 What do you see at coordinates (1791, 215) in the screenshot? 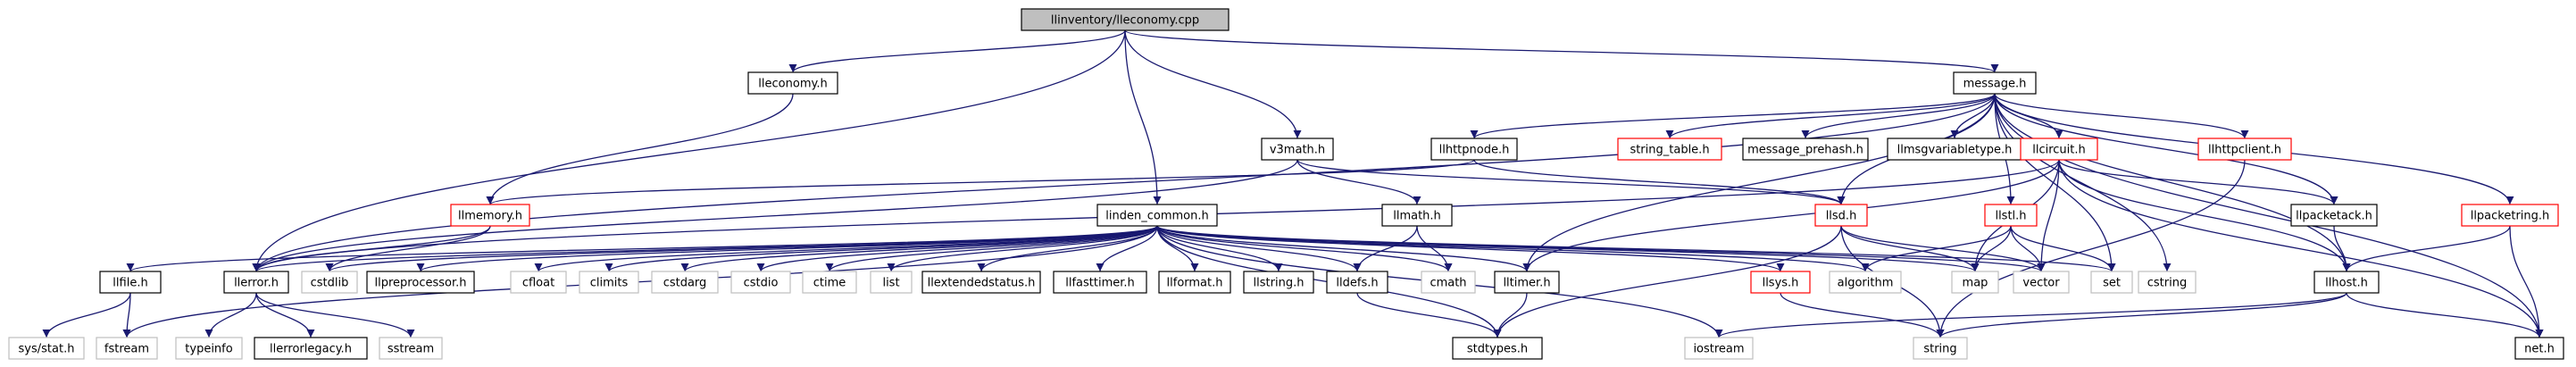
I see `edge-llcircuit-to-lltimer` at bounding box center [1791, 215].